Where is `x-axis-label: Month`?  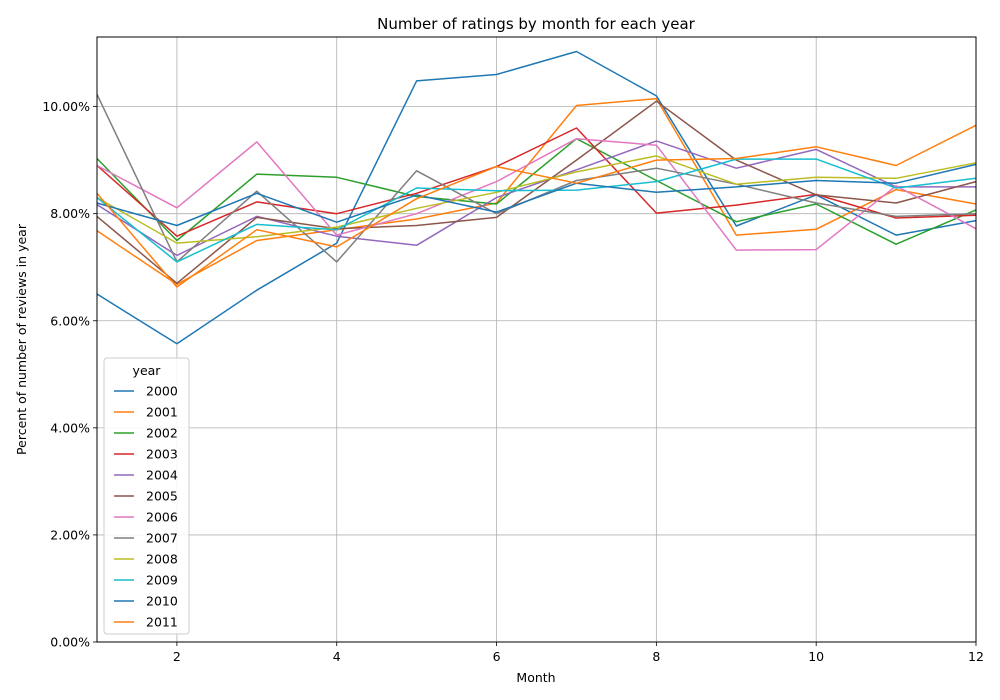 x-axis-label: Month is located at coordinates (535, 677).